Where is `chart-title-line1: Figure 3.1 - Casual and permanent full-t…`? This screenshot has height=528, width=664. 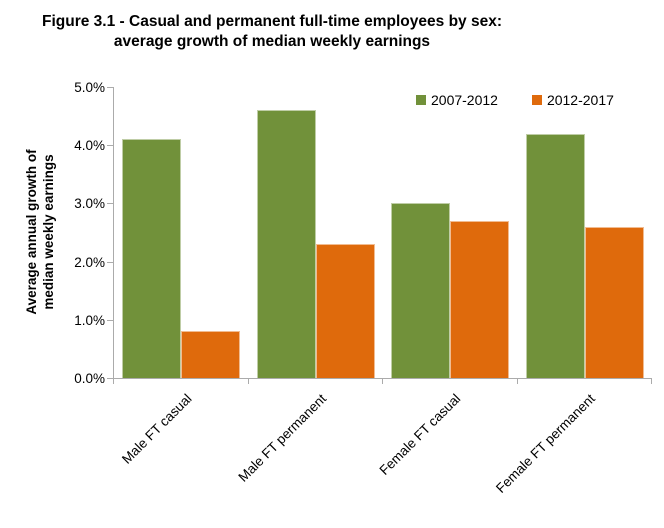 chart-title-line1: Figure 3.1 - Casual and permanent full-t… is located at coordinates (272, 21).